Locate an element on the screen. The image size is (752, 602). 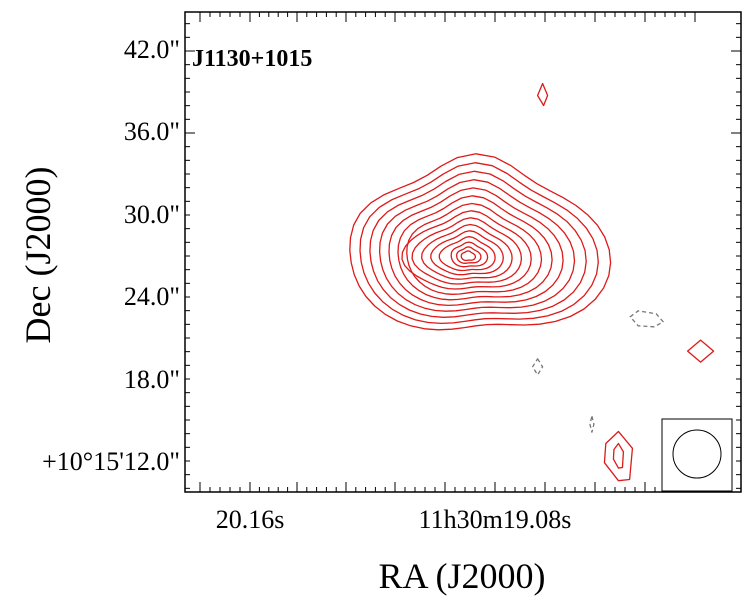
x-tick-label-20-16s: 20.16s is located at coordinates (250, 519).